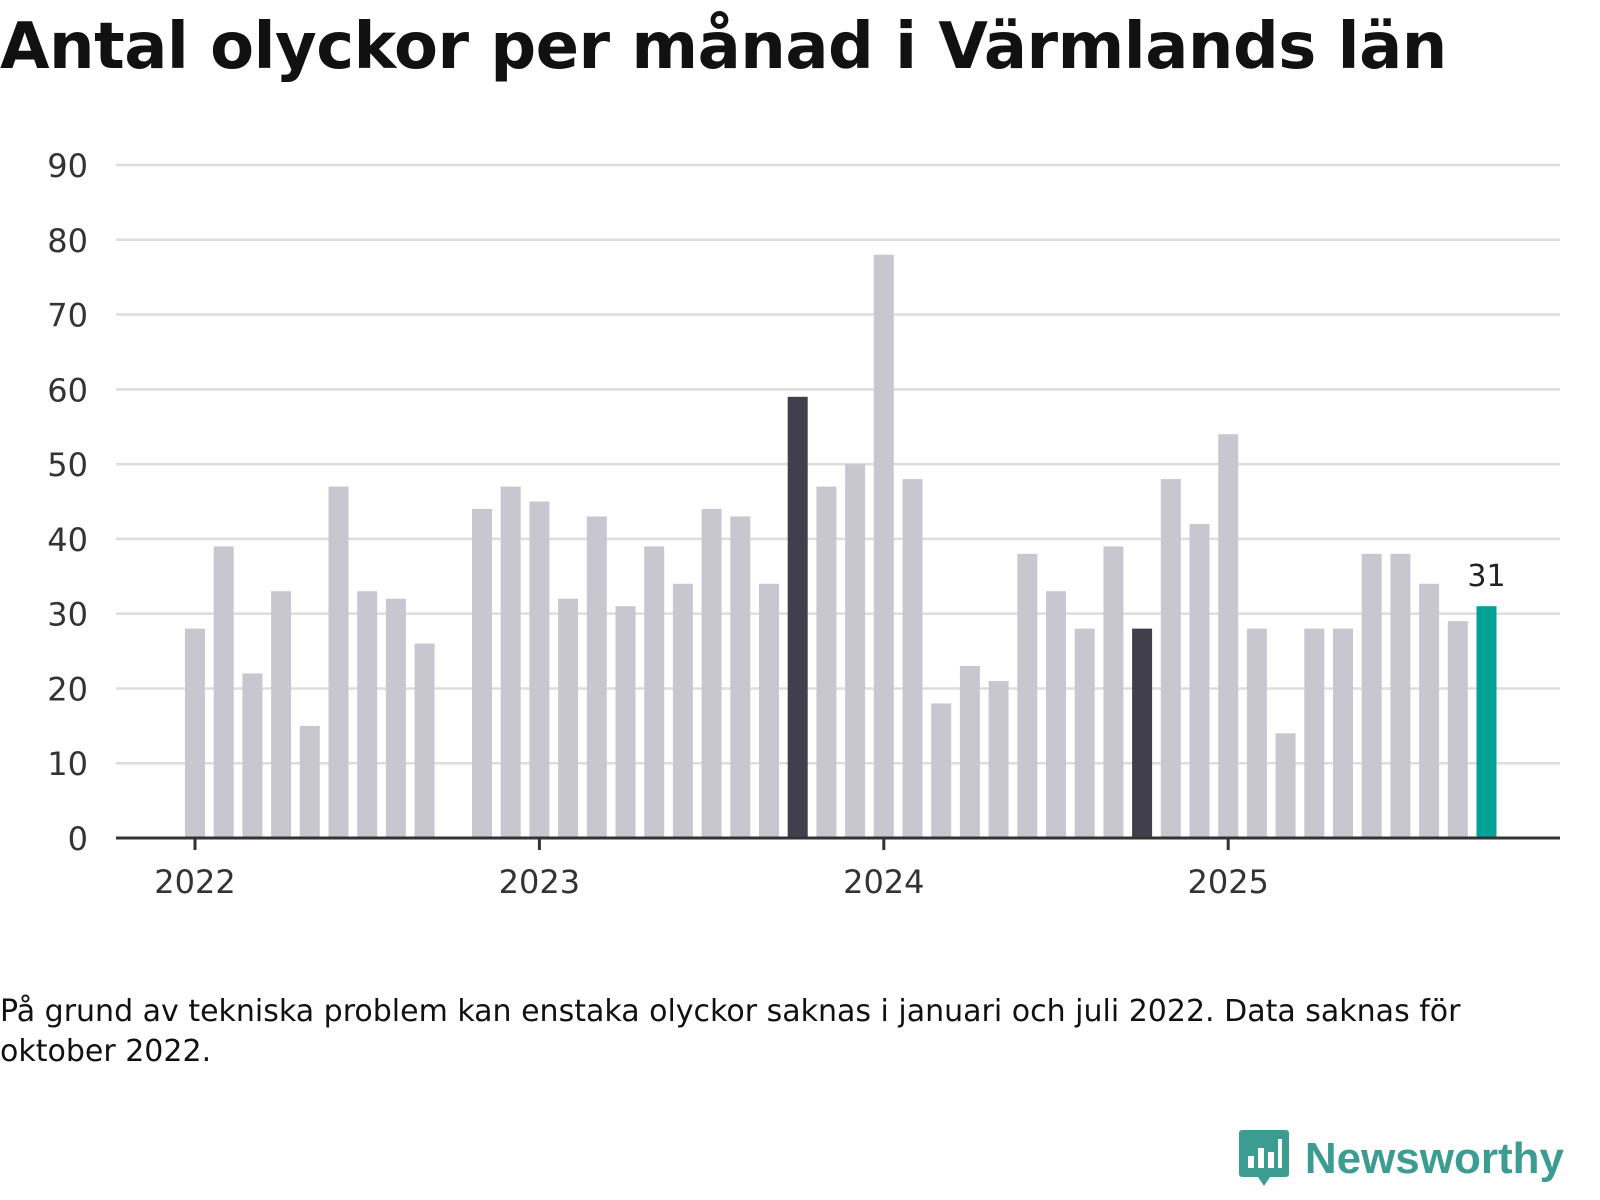 The width and height of the screenshot is (1600, 1200). What do you see at coordinates (67, 166) in the screenshot?
I see `y-tick-label: 90` at bounding box center [67, 166].